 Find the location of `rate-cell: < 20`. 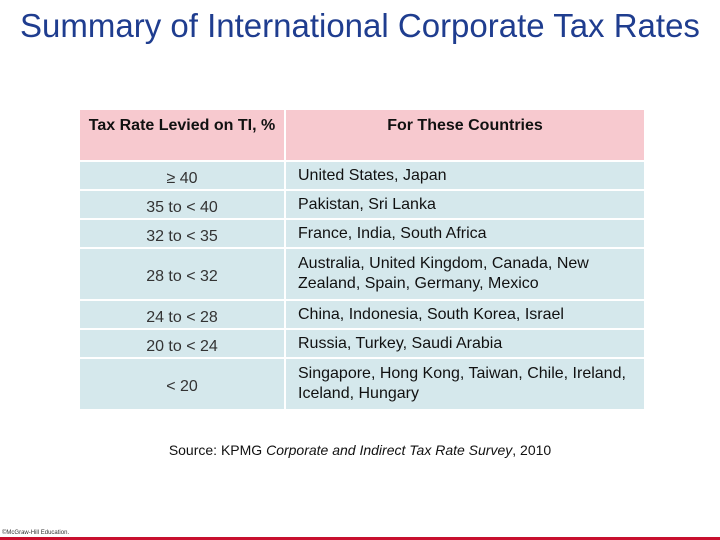

rate-cell: < 20 is located at coordinates (182, 384).